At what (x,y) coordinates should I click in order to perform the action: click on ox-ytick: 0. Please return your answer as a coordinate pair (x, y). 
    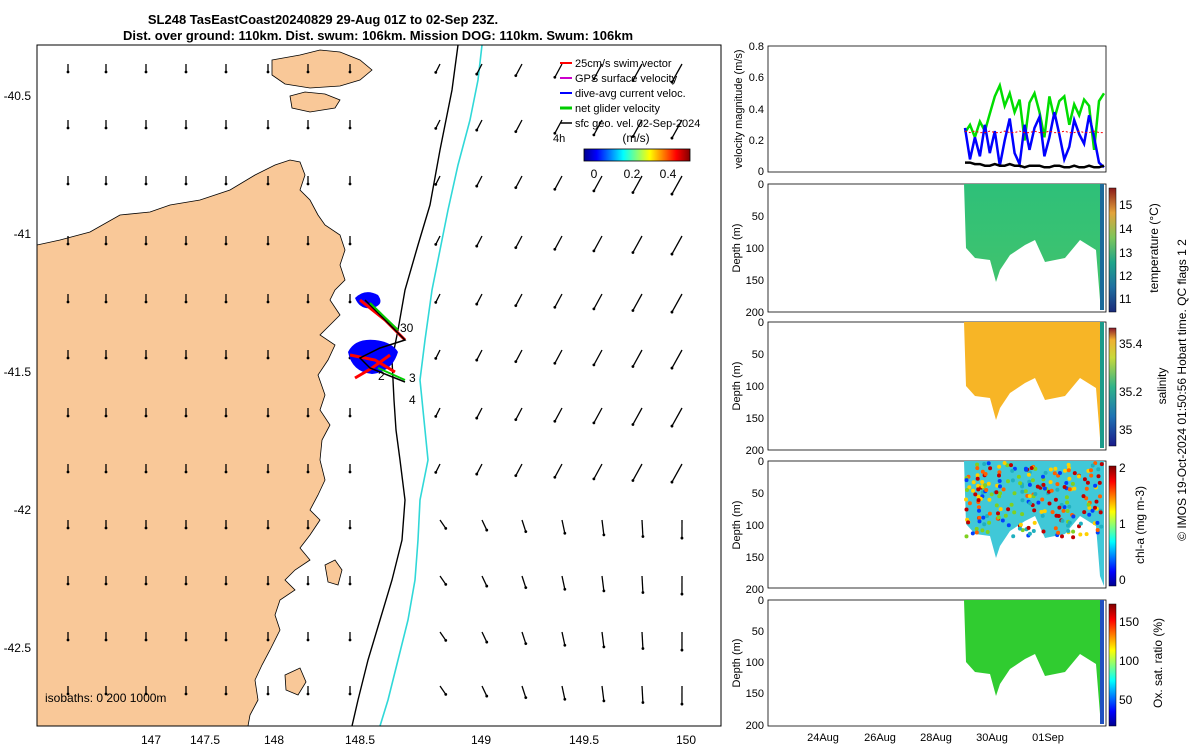
    Looking at the image, I should click on (761, 601).